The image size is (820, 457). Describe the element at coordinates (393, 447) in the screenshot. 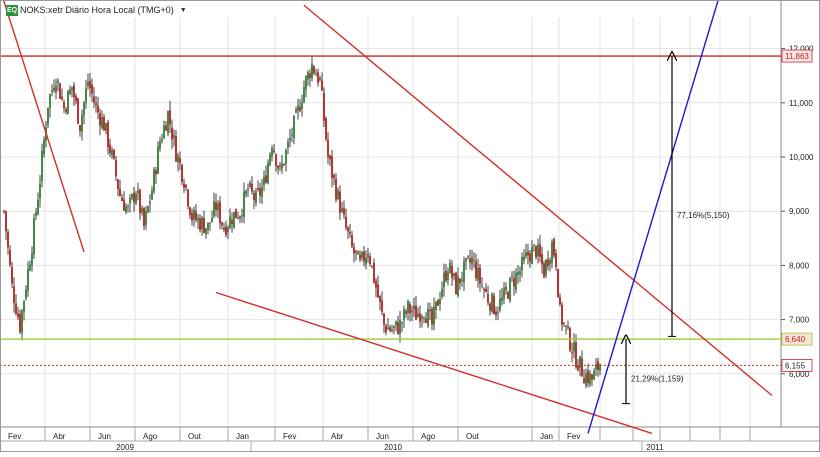

I see `year-label: 2010` at that location.